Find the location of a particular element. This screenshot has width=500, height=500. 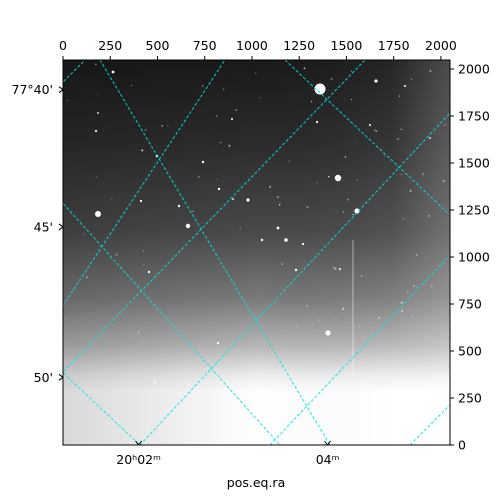

world-axis-left: 77°40' 45' 50' is located at coordinates (38, 233).